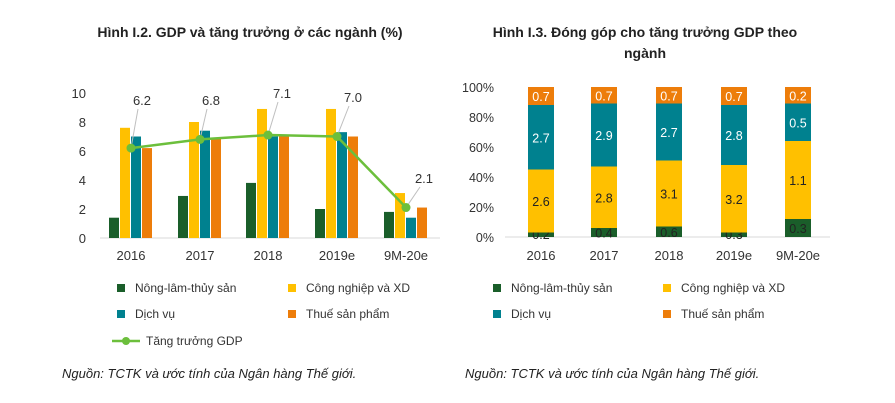 Image resolution: width=895 pixels, height=403 pixels. What do you see at coordinates (79, 93) in the screenshot?
I see `y-tick-label: 10` at bounding box center [79, 93].